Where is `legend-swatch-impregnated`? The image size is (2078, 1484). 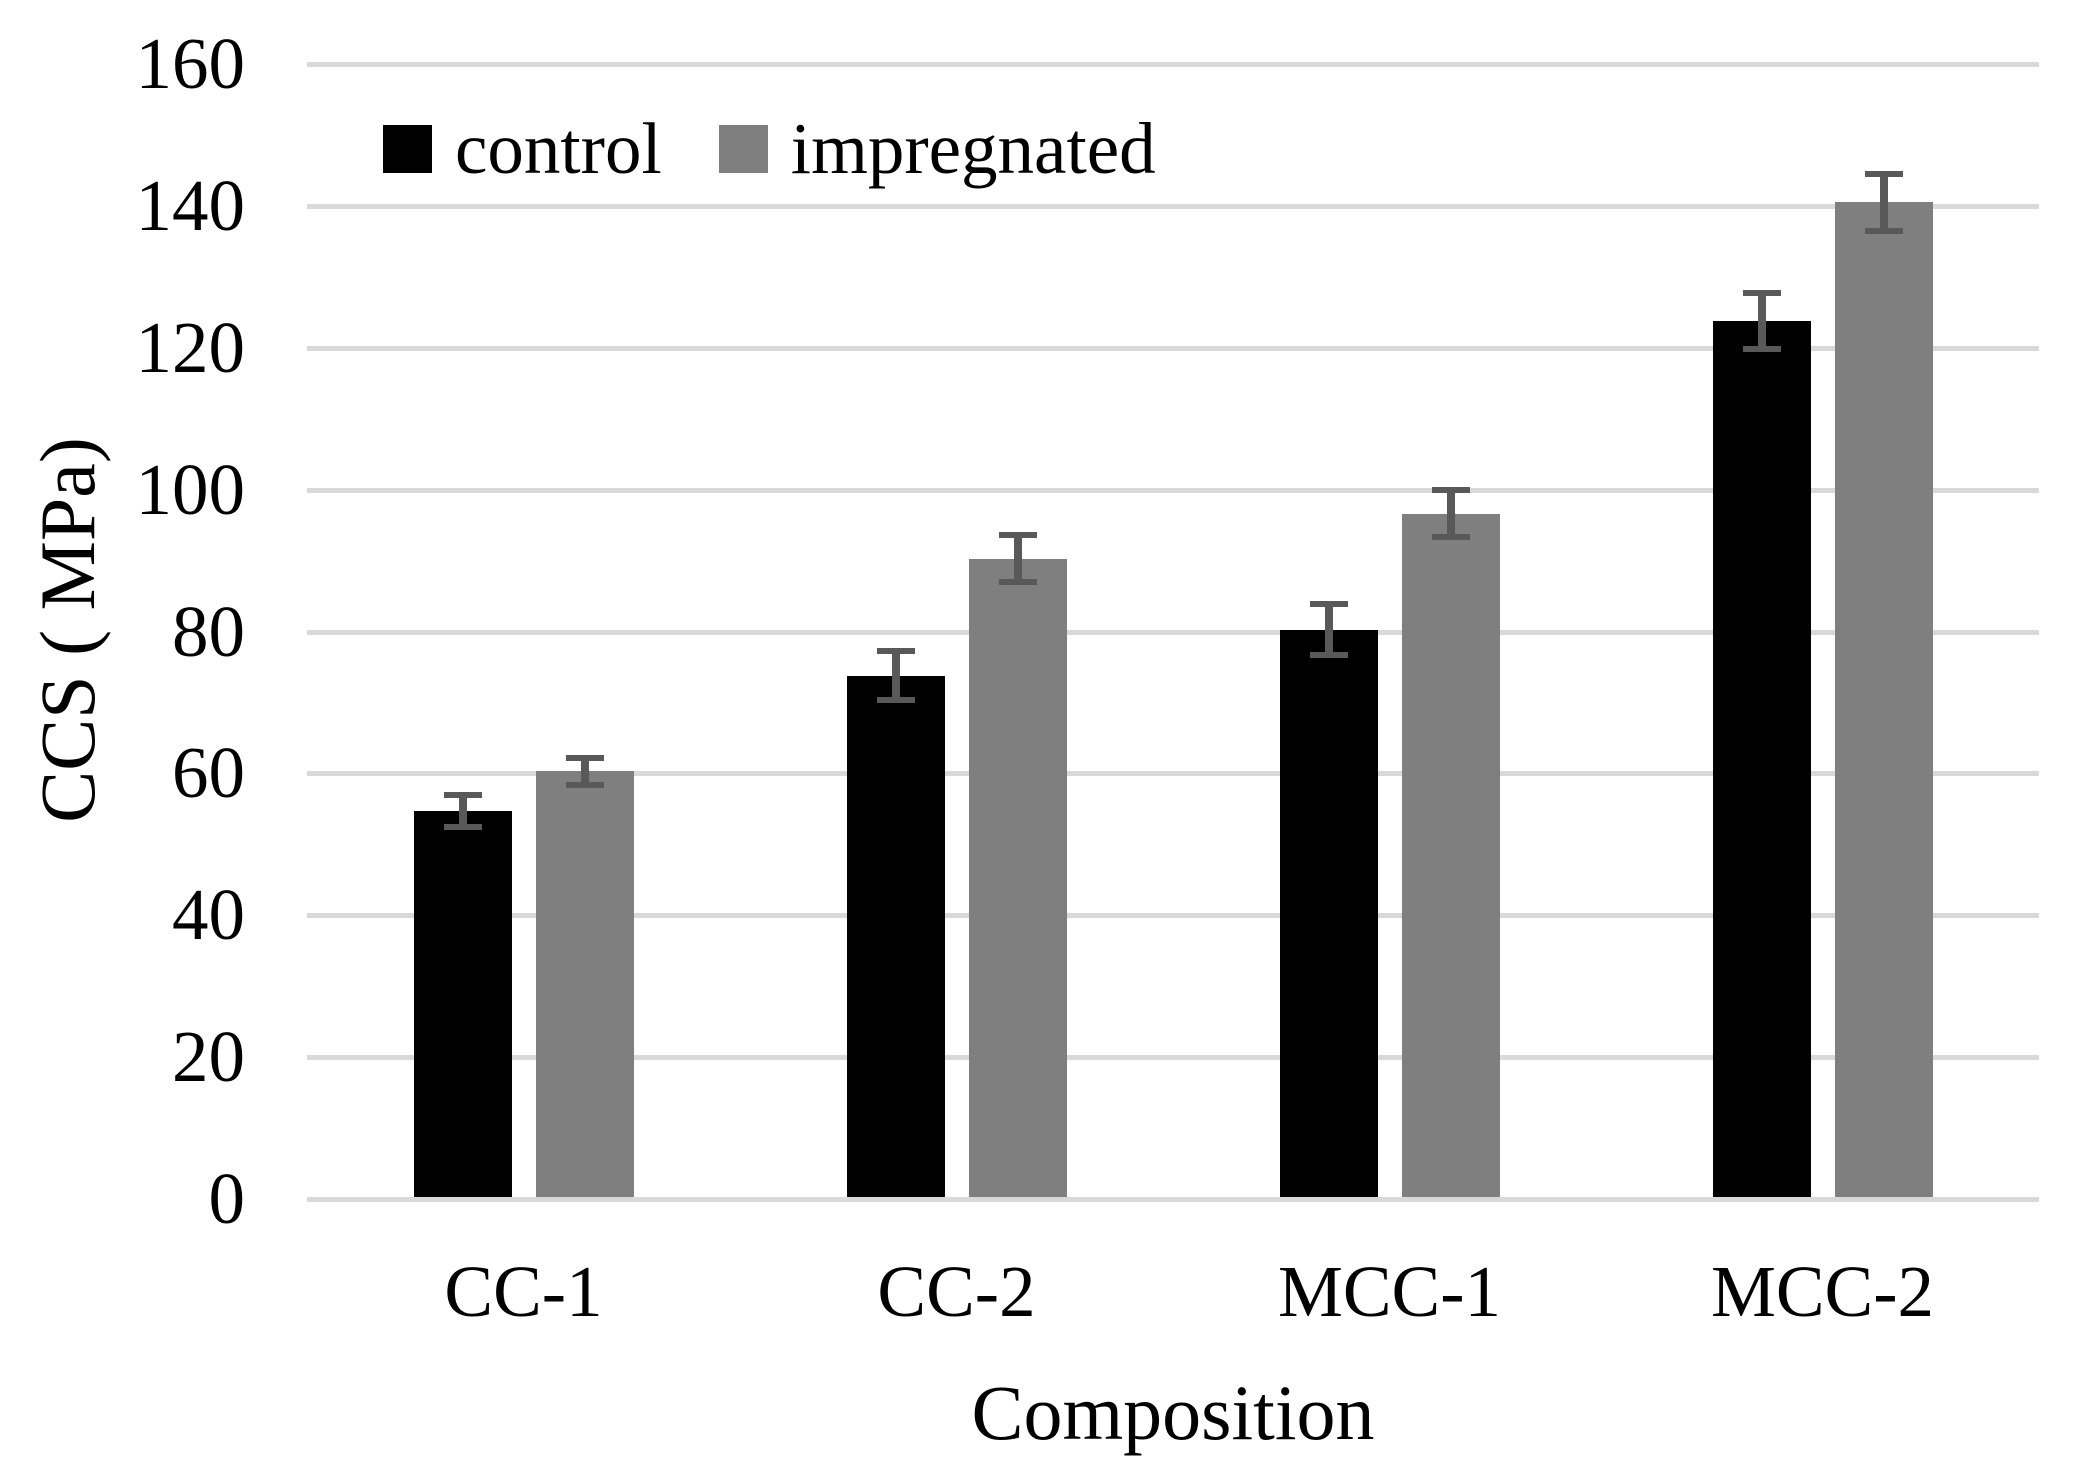 legend-swatch-impregnated is located at coordinates (743, 148).